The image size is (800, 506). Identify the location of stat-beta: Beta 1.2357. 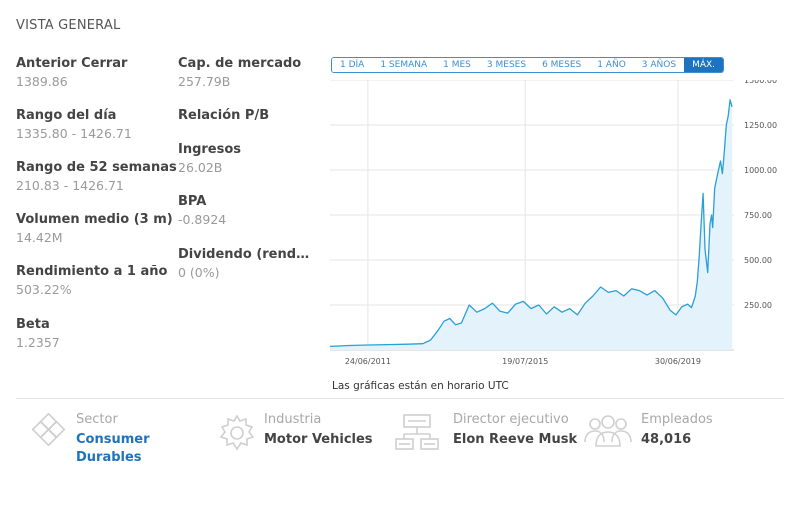
(38, 333).